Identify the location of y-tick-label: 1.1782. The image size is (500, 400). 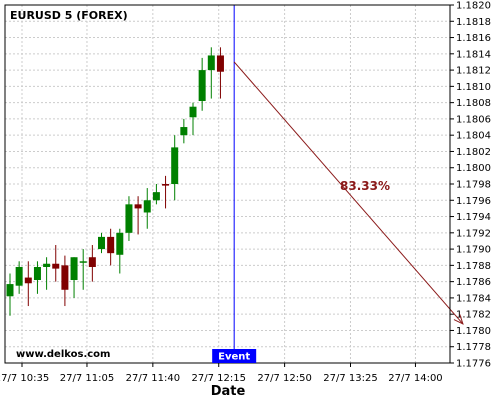
(473, 315).